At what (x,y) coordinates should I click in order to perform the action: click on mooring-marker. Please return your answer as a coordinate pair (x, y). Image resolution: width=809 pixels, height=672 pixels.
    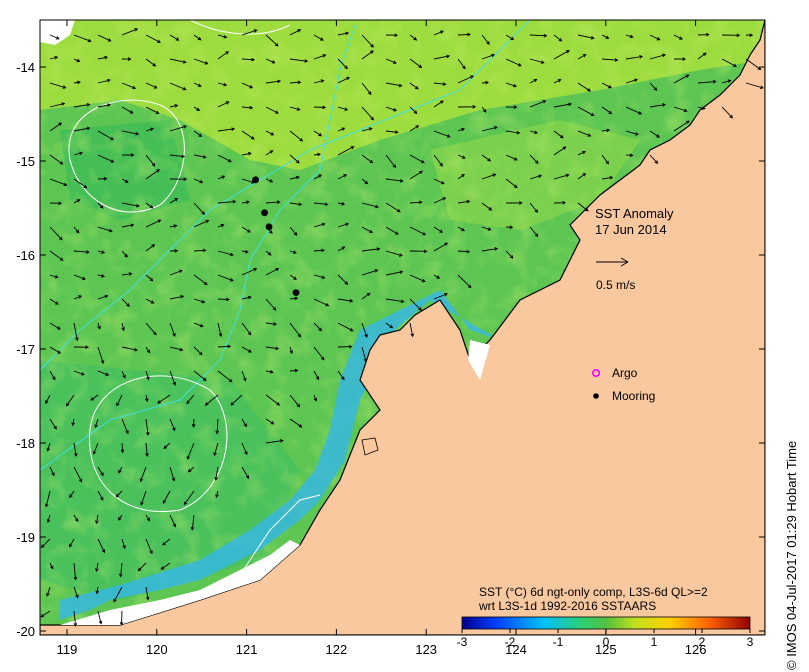
    Looking at the image, I should click on (269, 227).